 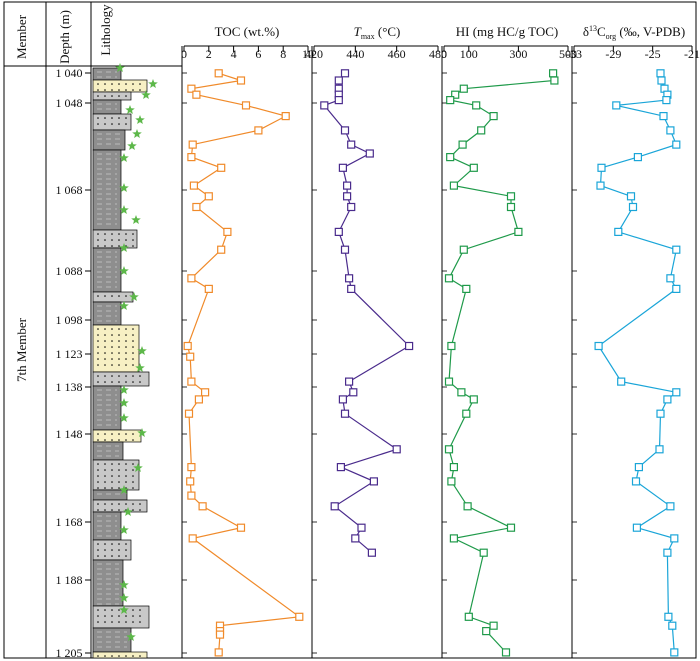 I want to click on member-header: Member, so click(x=21, y=36).